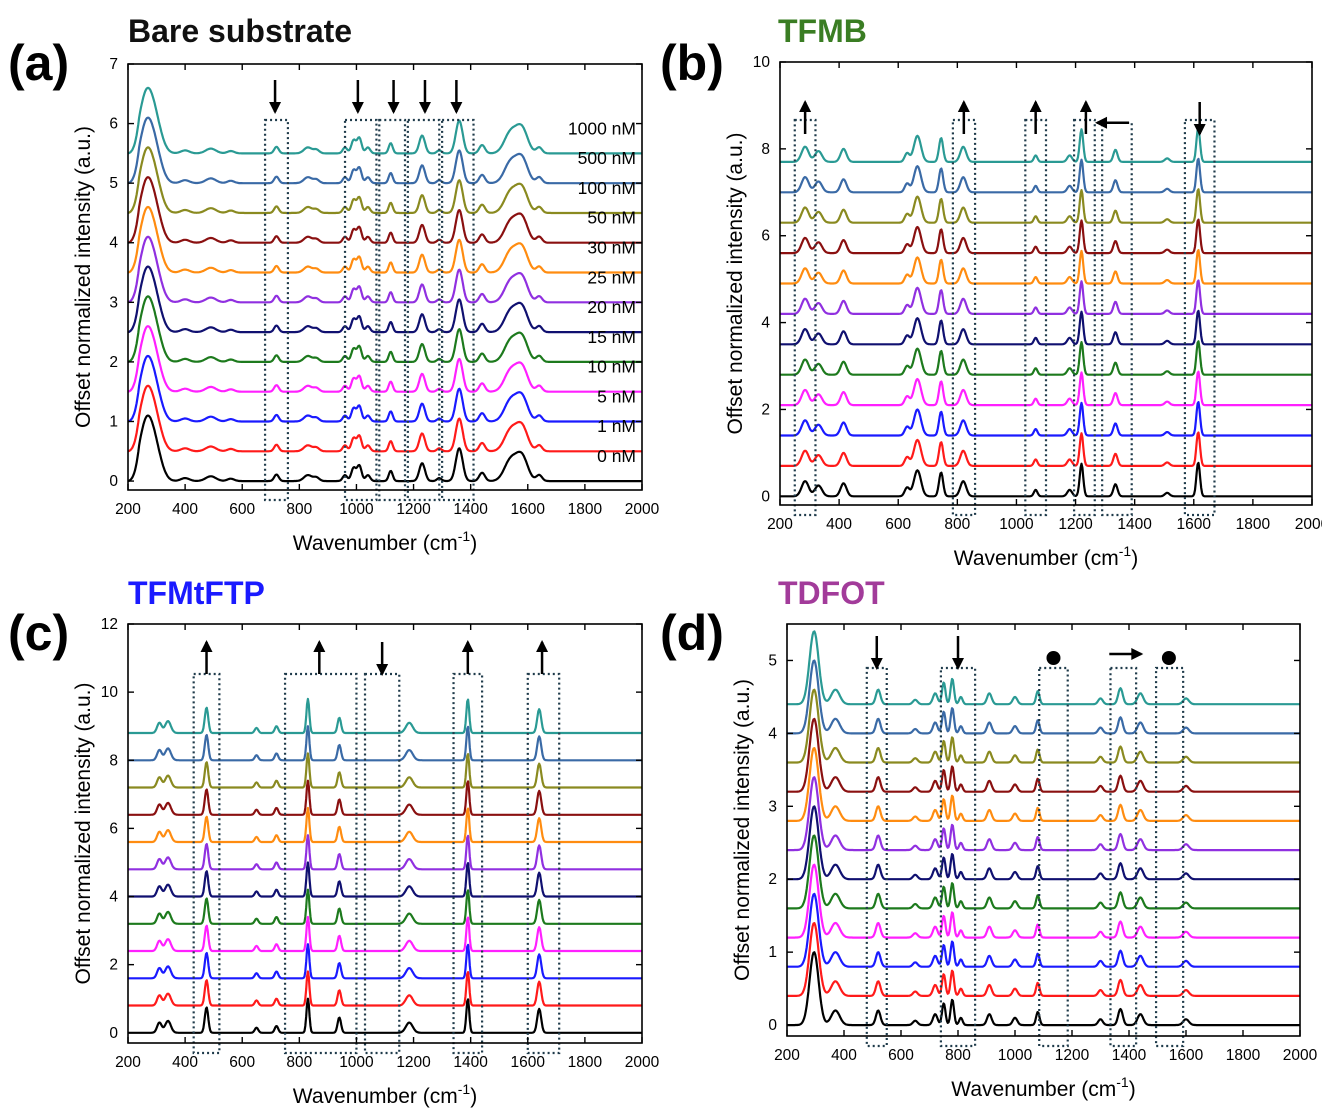  Describe the element at coordinates (1129, 1055) in the screenshot. I see `x-tick-label-d-6: 1400` at that location.